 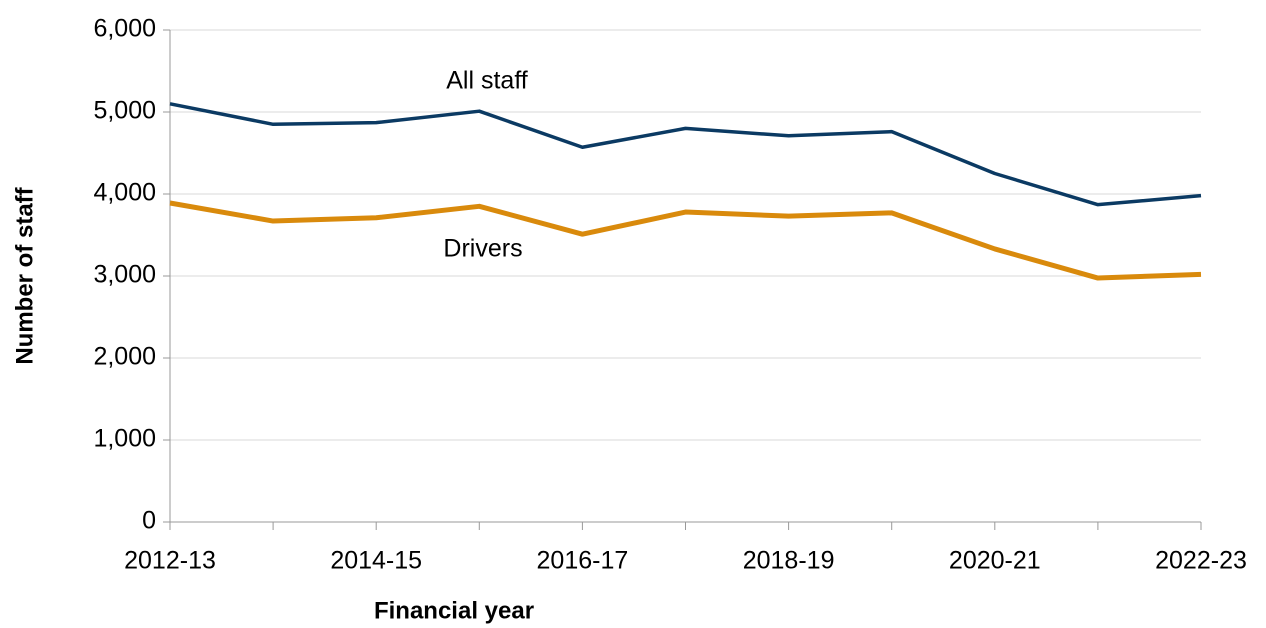 I want to click on x-tick-label: 2012-13, so click(x=170, y=561).